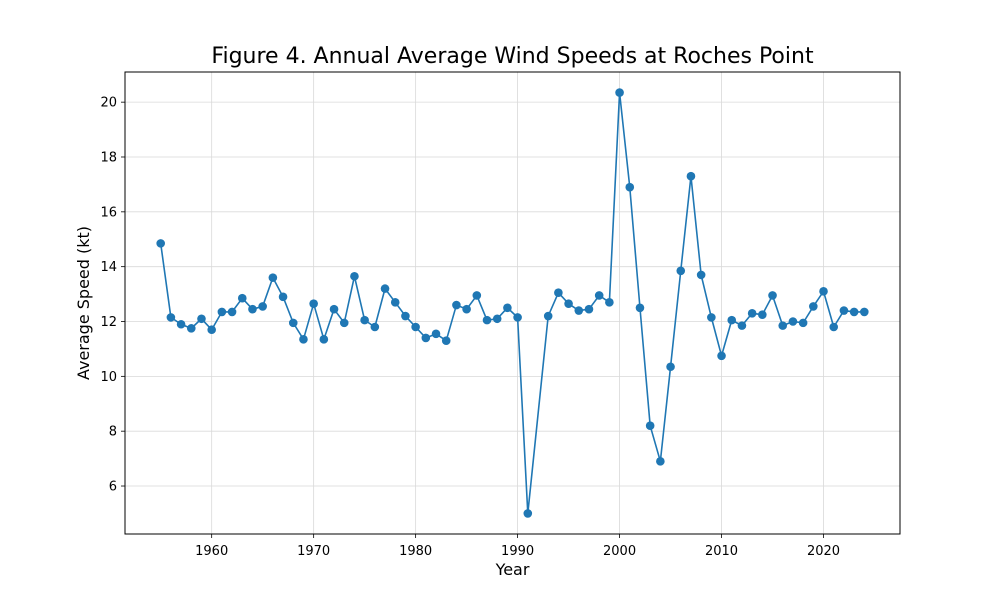 Image resolution: width=1000 pixels, height=600 pixels. Describe the element at coordinates (823, 551) in the screenshot. I see `x-tick-label: 2020` at that location.